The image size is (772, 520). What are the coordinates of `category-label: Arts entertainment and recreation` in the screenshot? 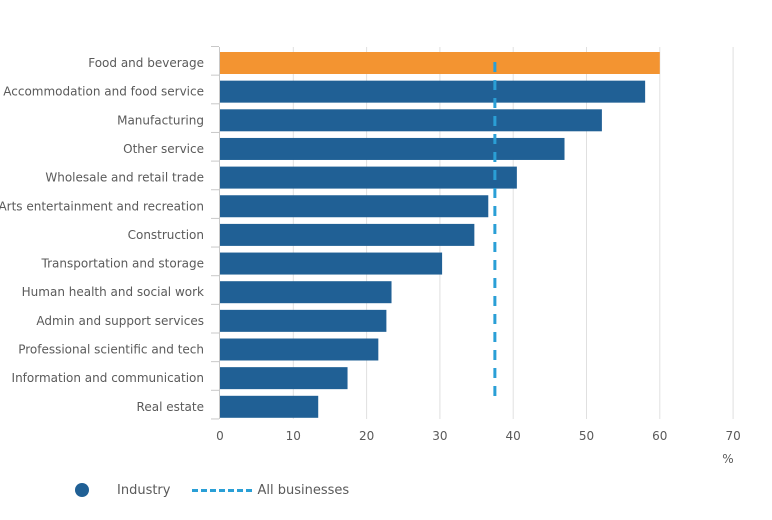 It's located at (102, 206).